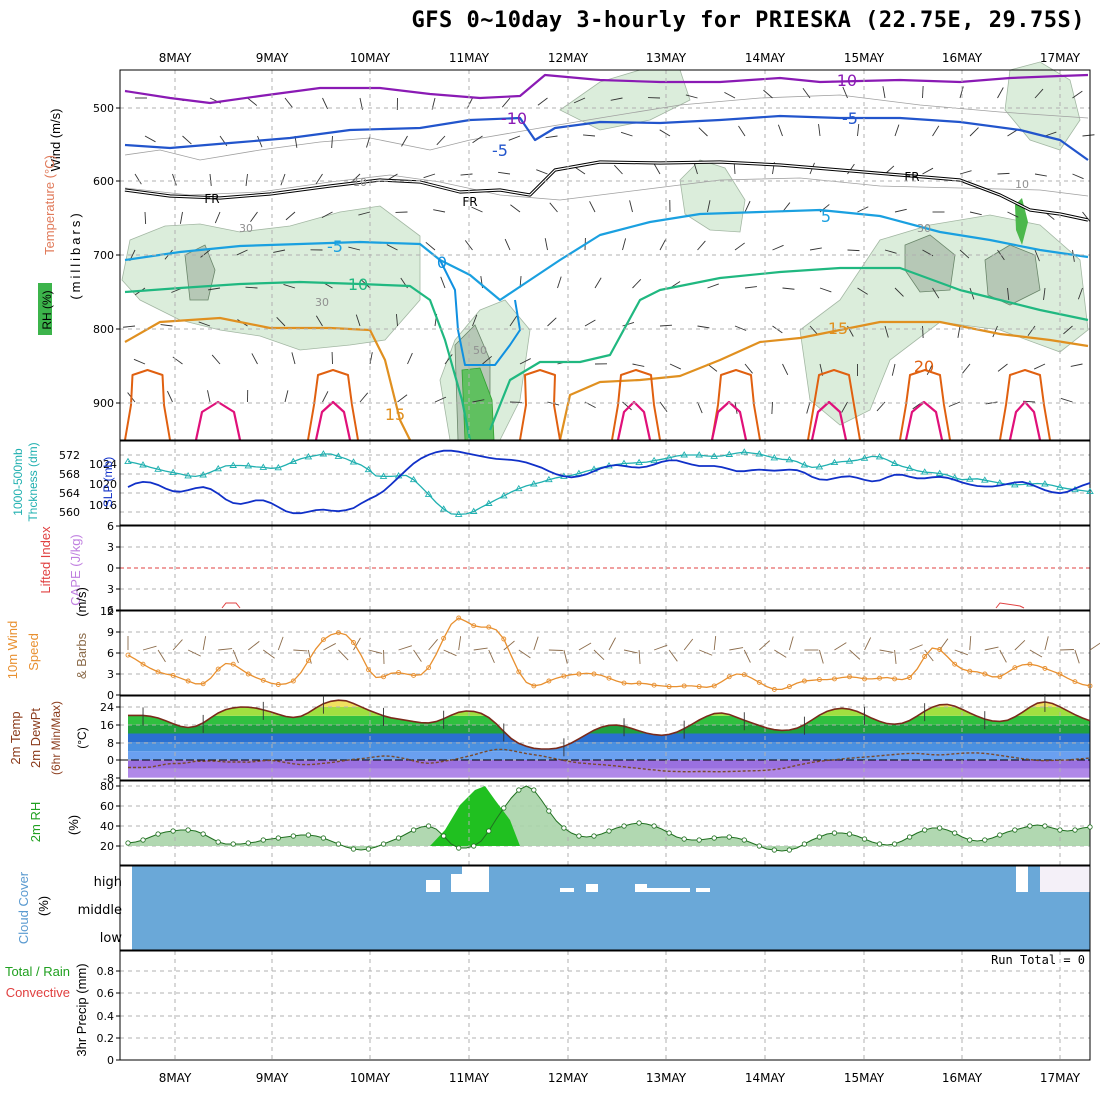  Describe the element at coordinates (1060, 58) in the screenshot. I see `date-label-top-9: 17MAY` at that location.